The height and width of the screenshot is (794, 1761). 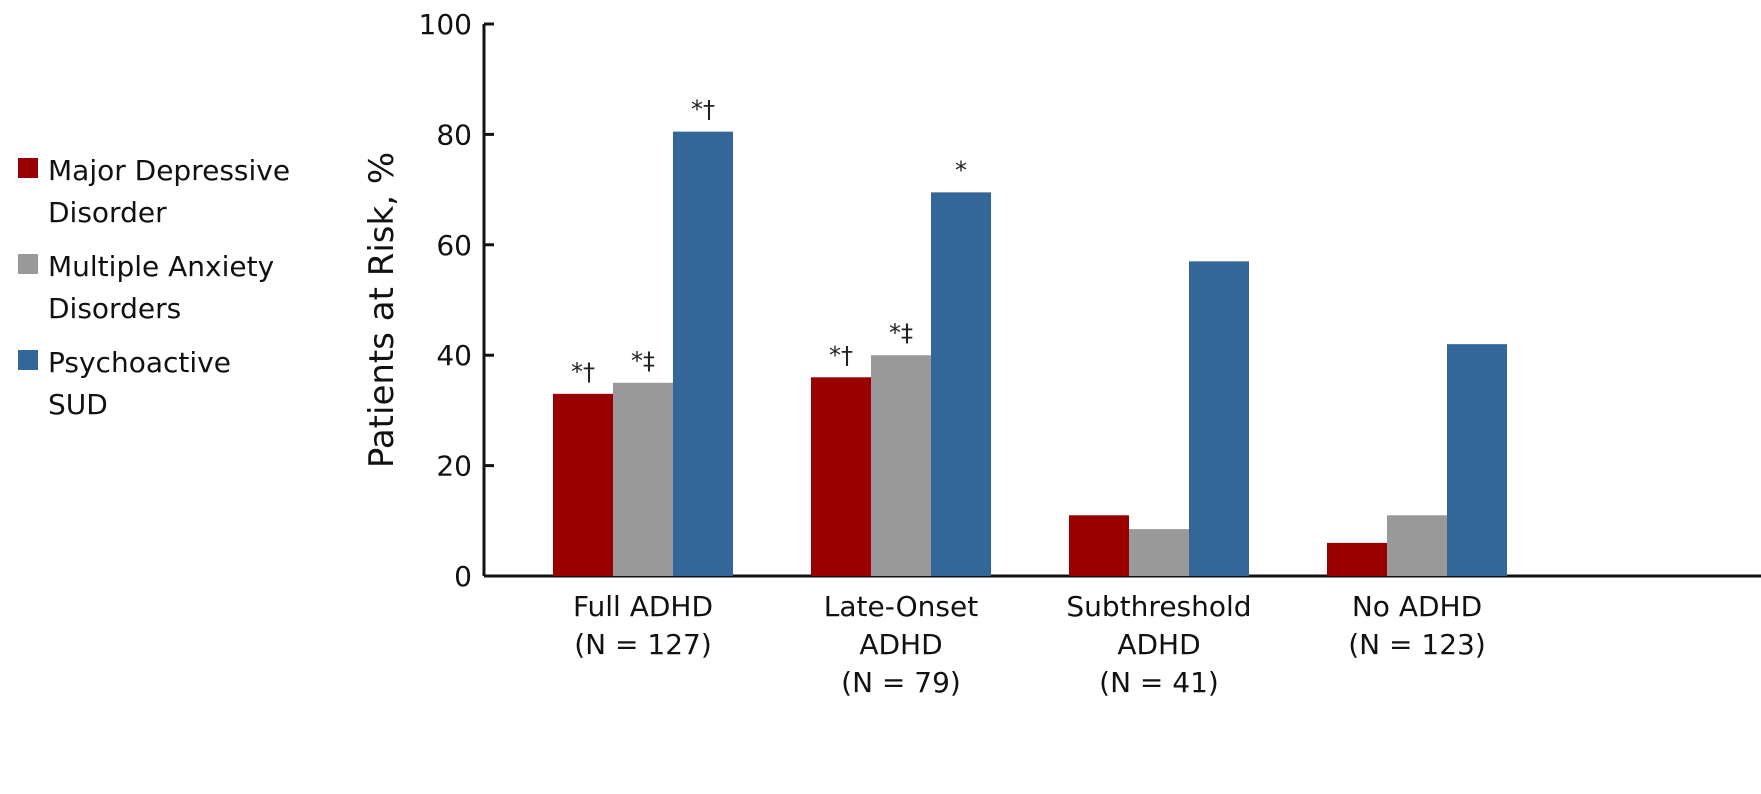 I want to click on y-tick-label: 0, so click(x=463, y=576).